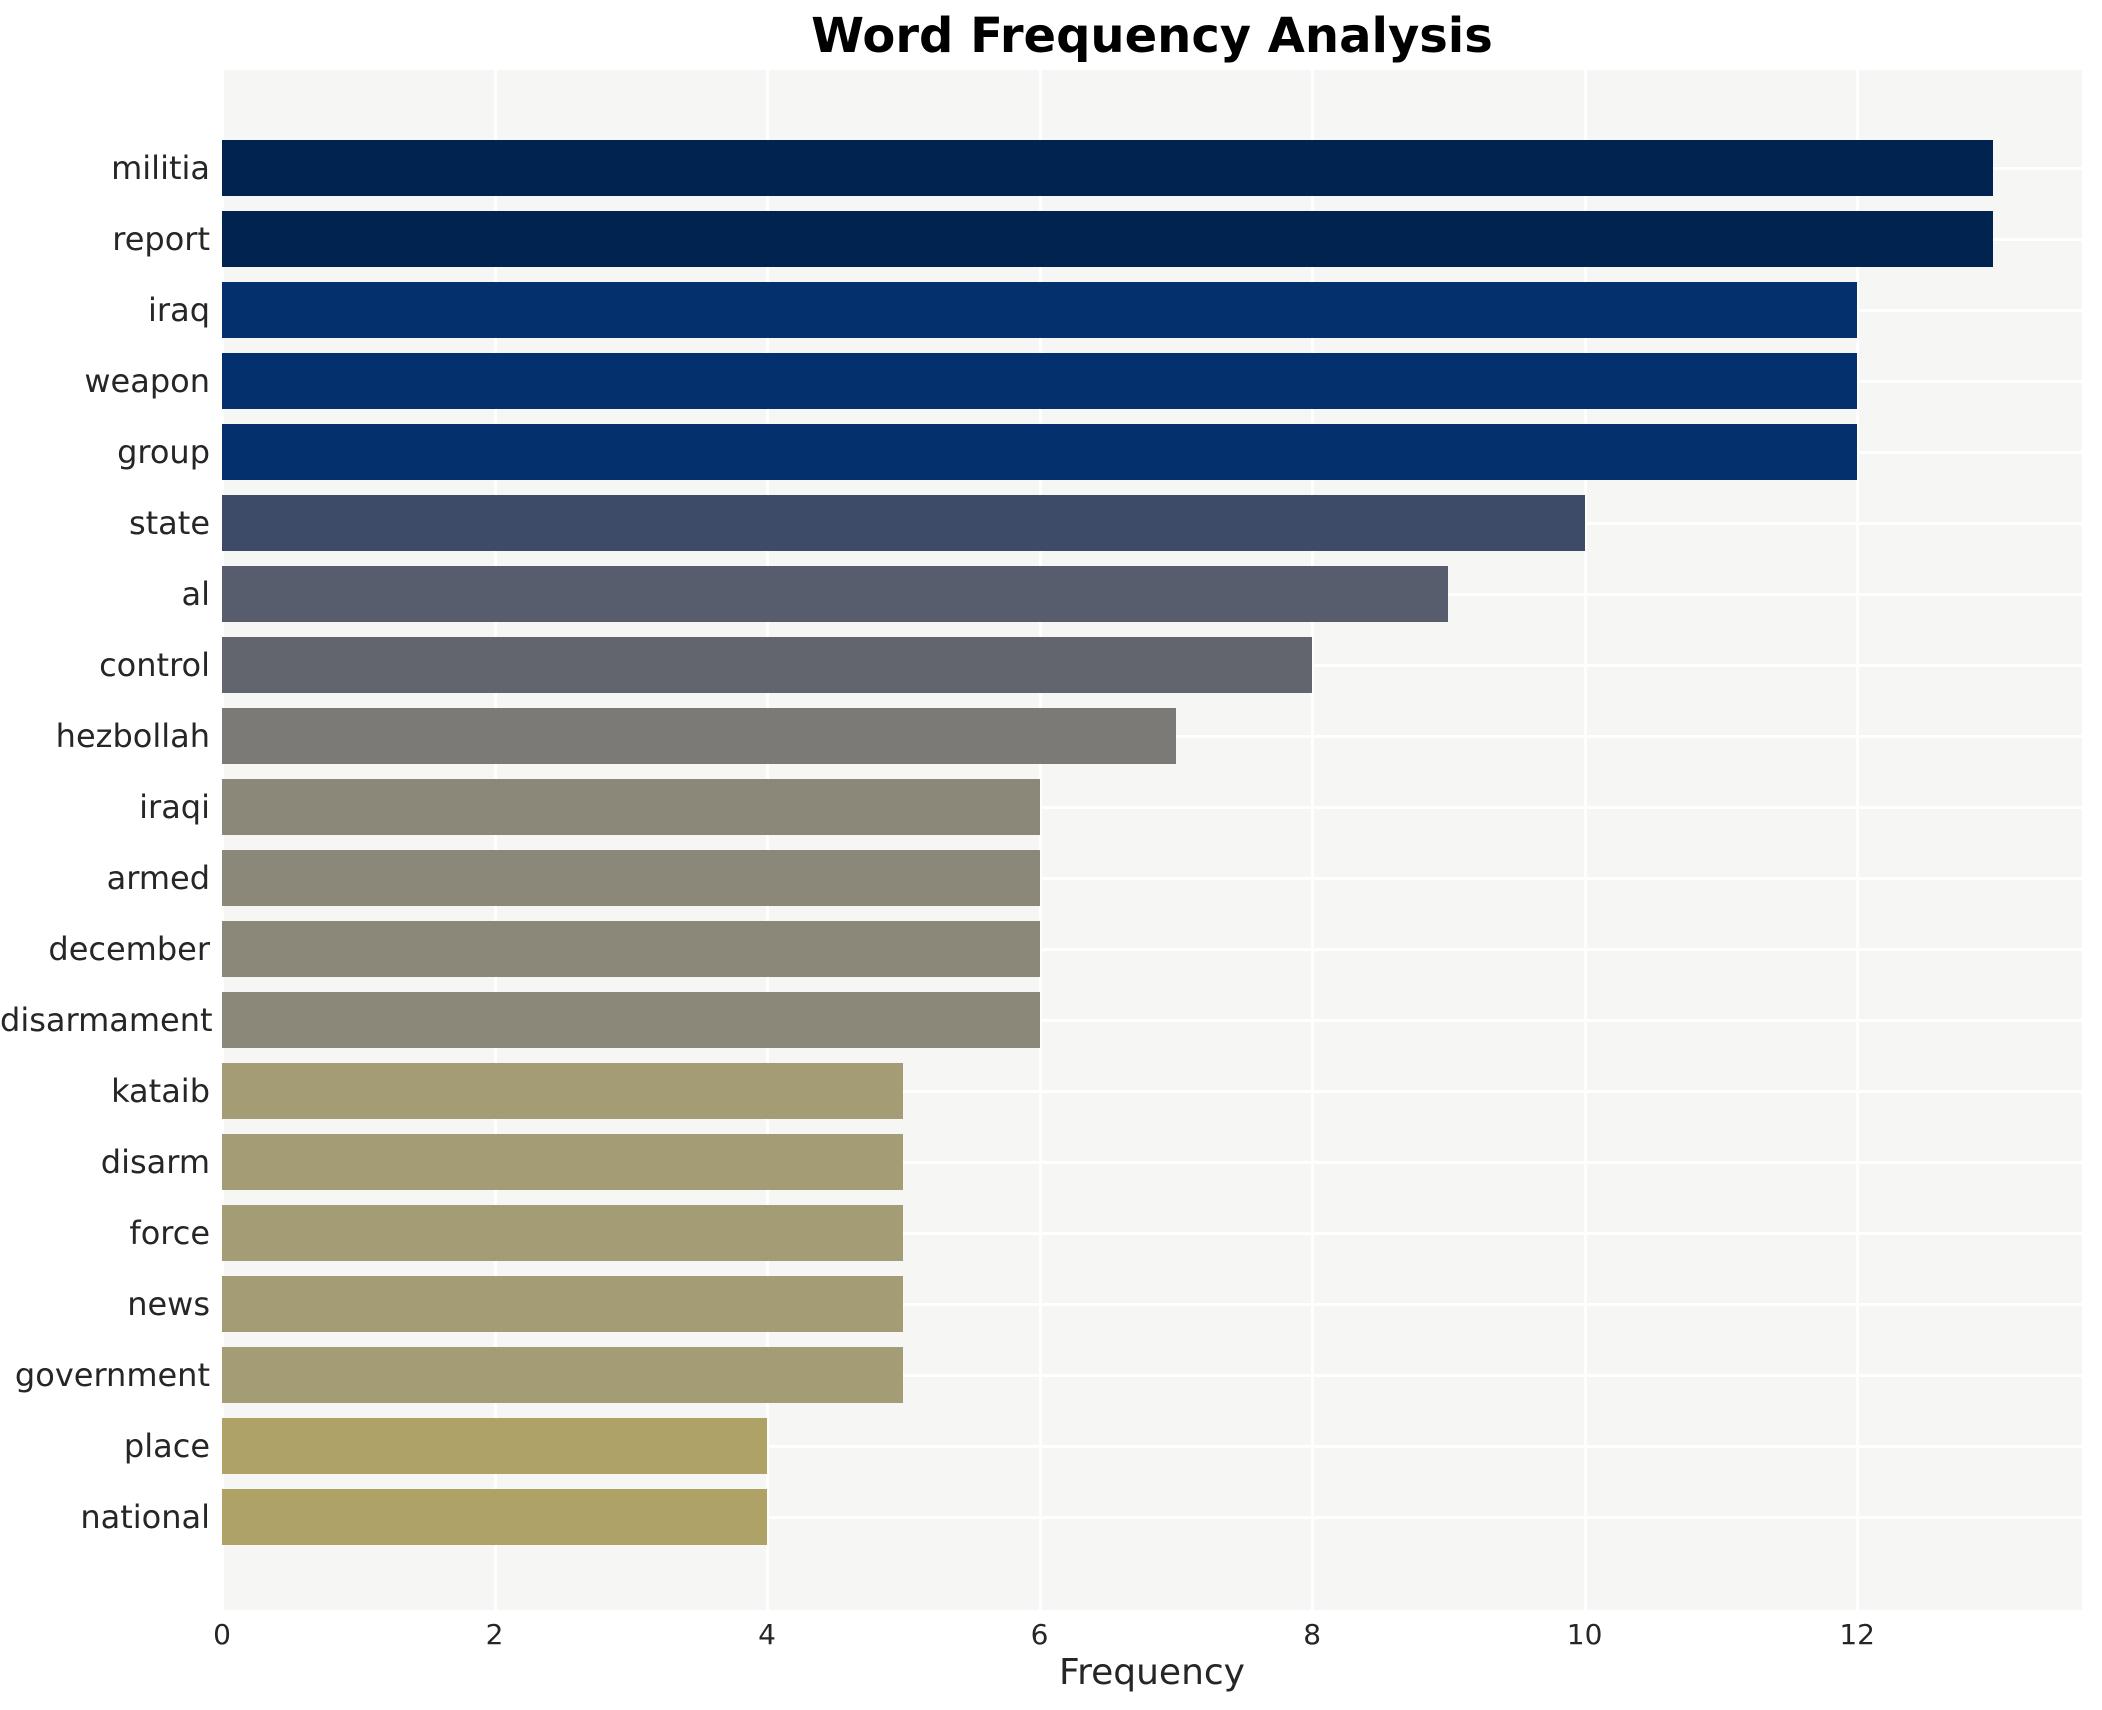  I want to click on bar-iraq, so click(1040, 310).